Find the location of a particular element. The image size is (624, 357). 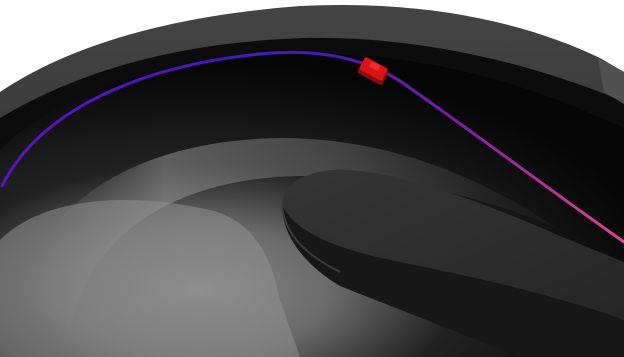

outer-wall-chamfer is located at coordinates (611, 81).